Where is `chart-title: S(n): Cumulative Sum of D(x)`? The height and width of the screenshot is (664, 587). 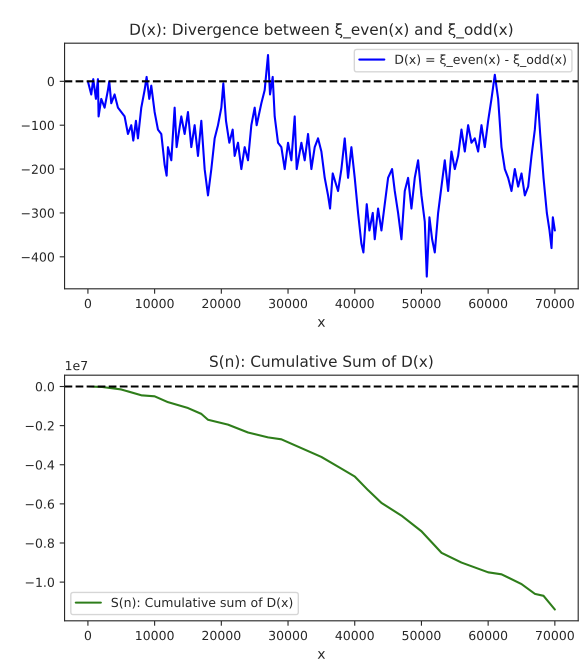 chart-title: S(n): Cumulative Sum of D(x) is located at coordinates (321, 362).